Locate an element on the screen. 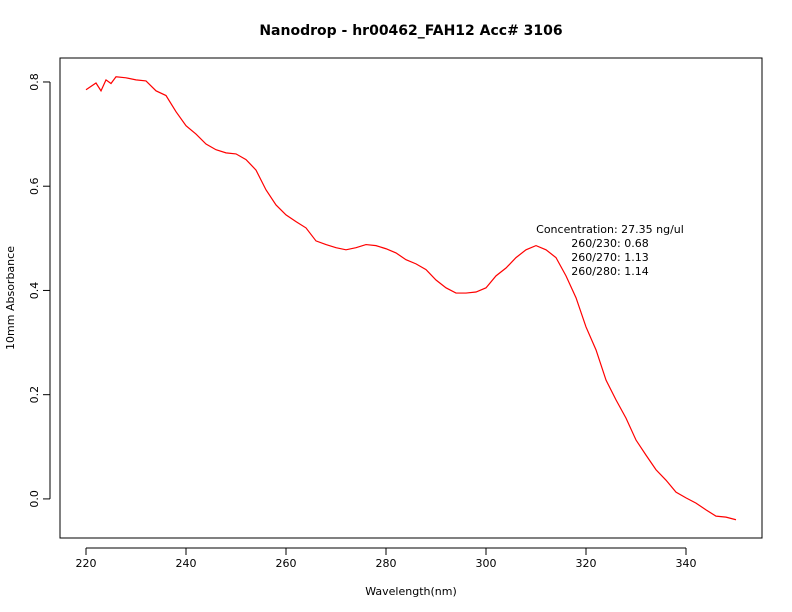 The image size is (792, 612). x-tick-label: 260 is located at coordinates (286, 563).